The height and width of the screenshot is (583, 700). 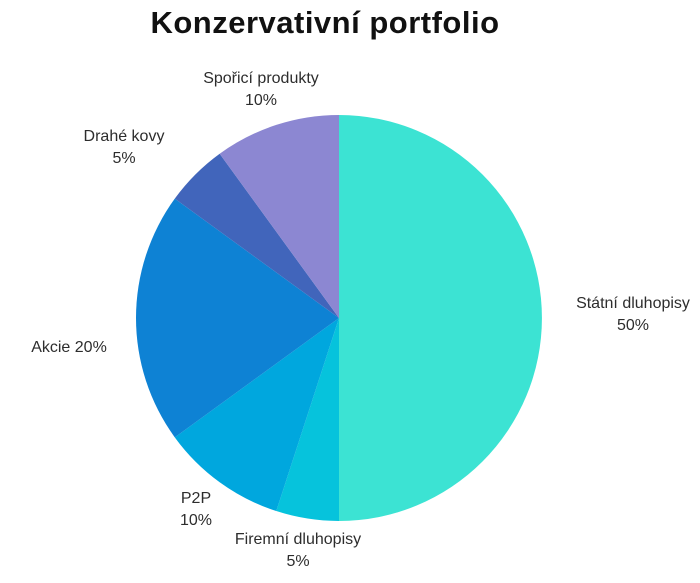 I want to click on label-statni-dluhopisy-pct: 50%, so click(x=633, y=325).